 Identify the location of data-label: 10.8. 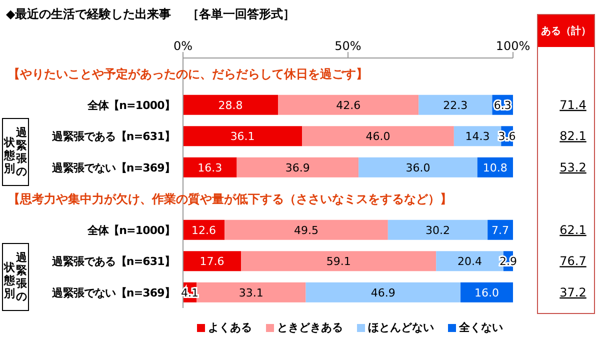
(495, 167).